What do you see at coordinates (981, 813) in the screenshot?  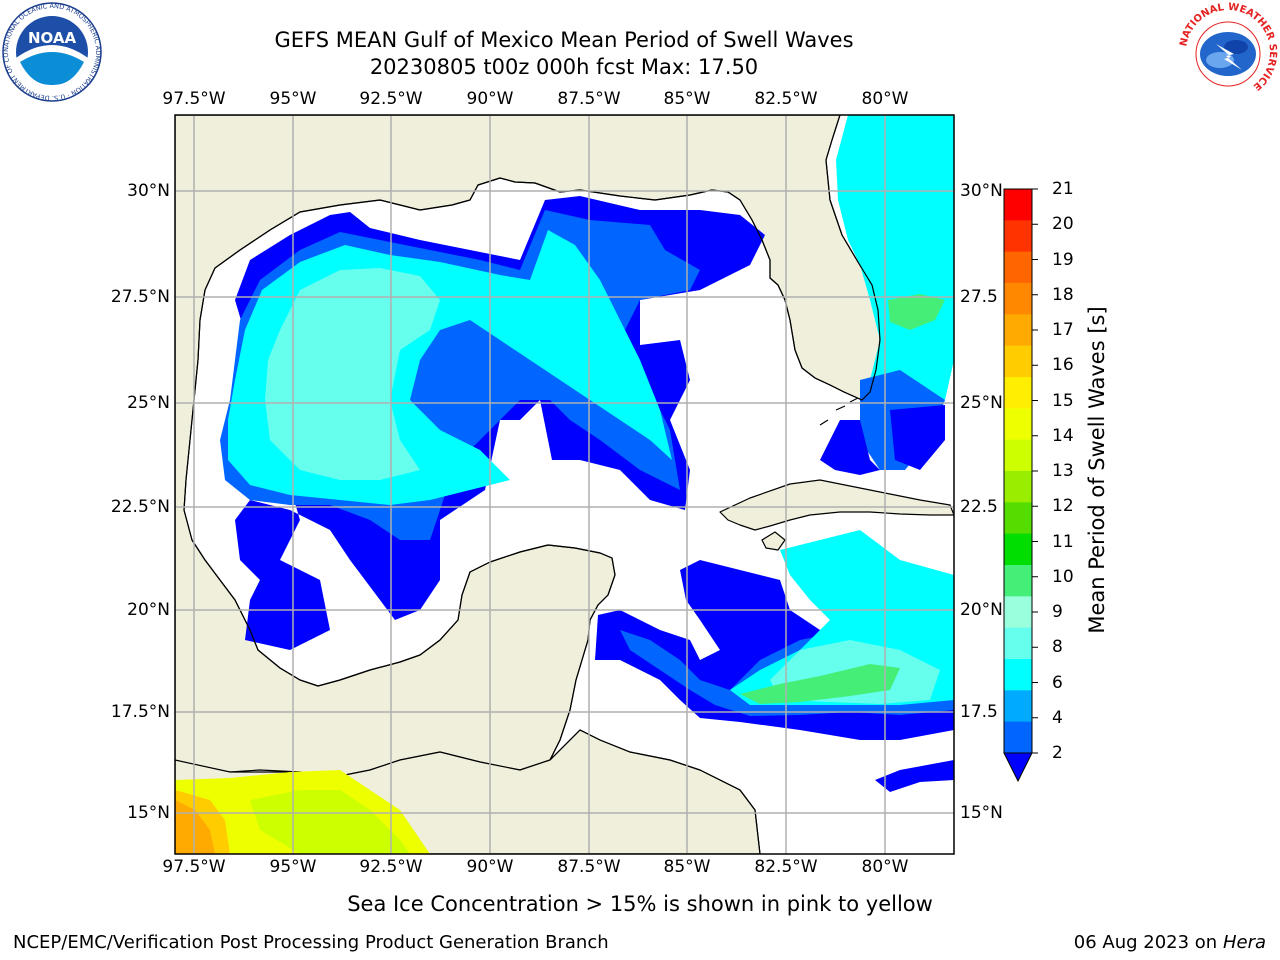 I see `lat-tick-right: 15°N` at bounding box center [981, 813].